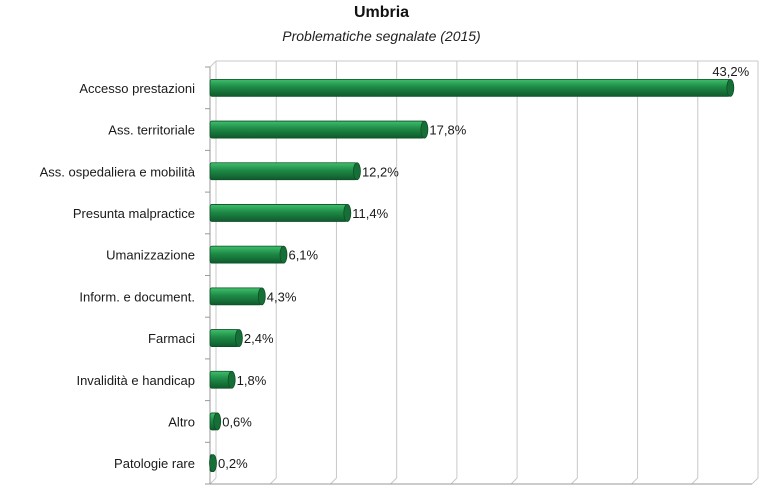  What do you see at coordinates (259, 338) in the screenshot?
I see `data-label: 2,4%` at bounding box center [259, 338].